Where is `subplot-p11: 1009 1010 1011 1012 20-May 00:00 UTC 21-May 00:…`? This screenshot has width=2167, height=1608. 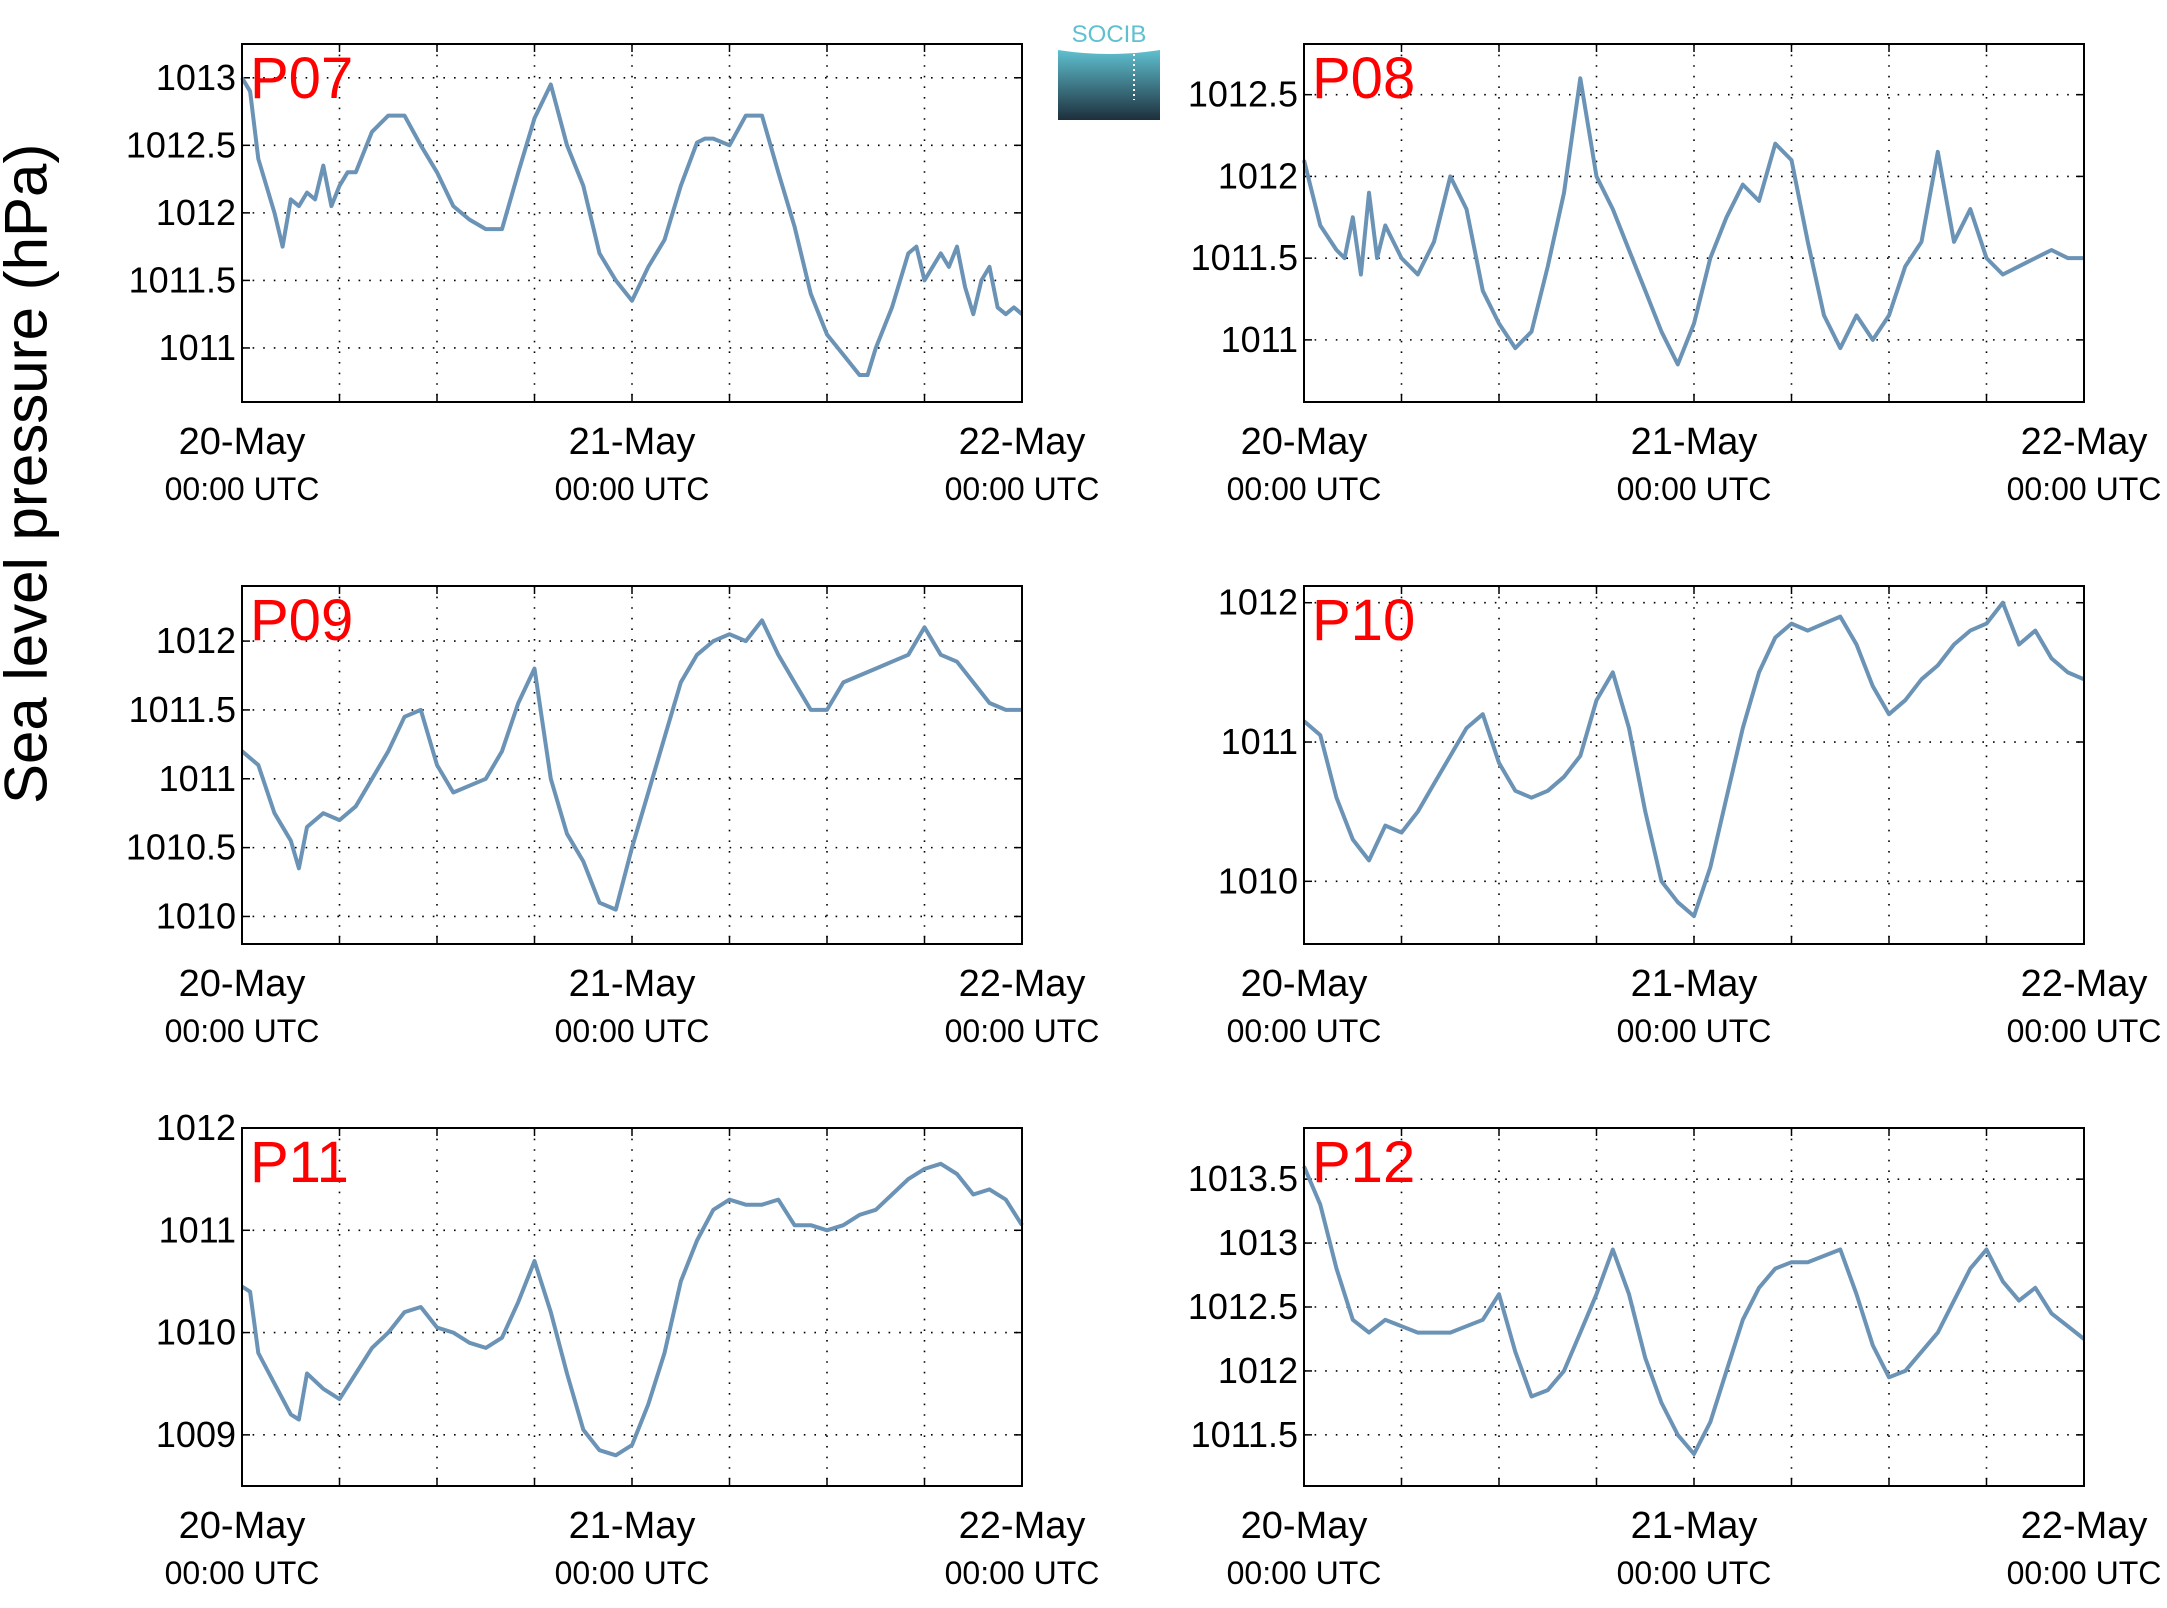 subplot-p11: 1009 1010 1011 1012 20-May 00:00 UTC 21-May 00:… is located at coordinates (627, 1349).